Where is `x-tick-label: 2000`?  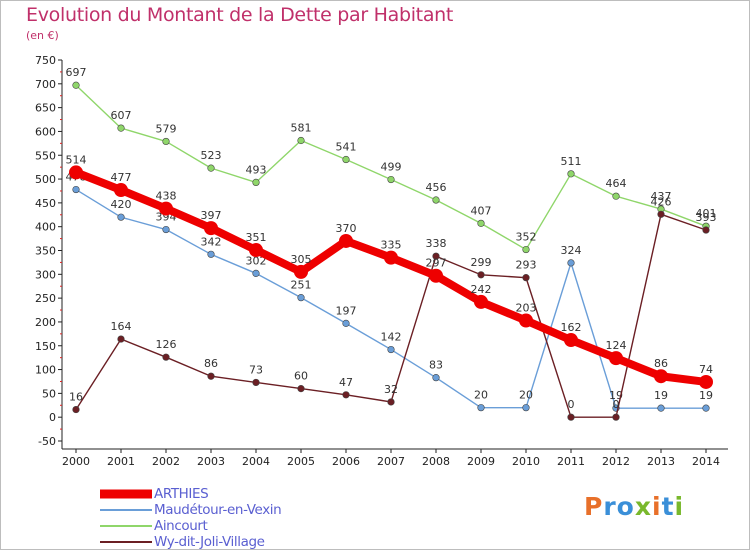 x-tick-label: 2000 is located at coordinates (76, 461).